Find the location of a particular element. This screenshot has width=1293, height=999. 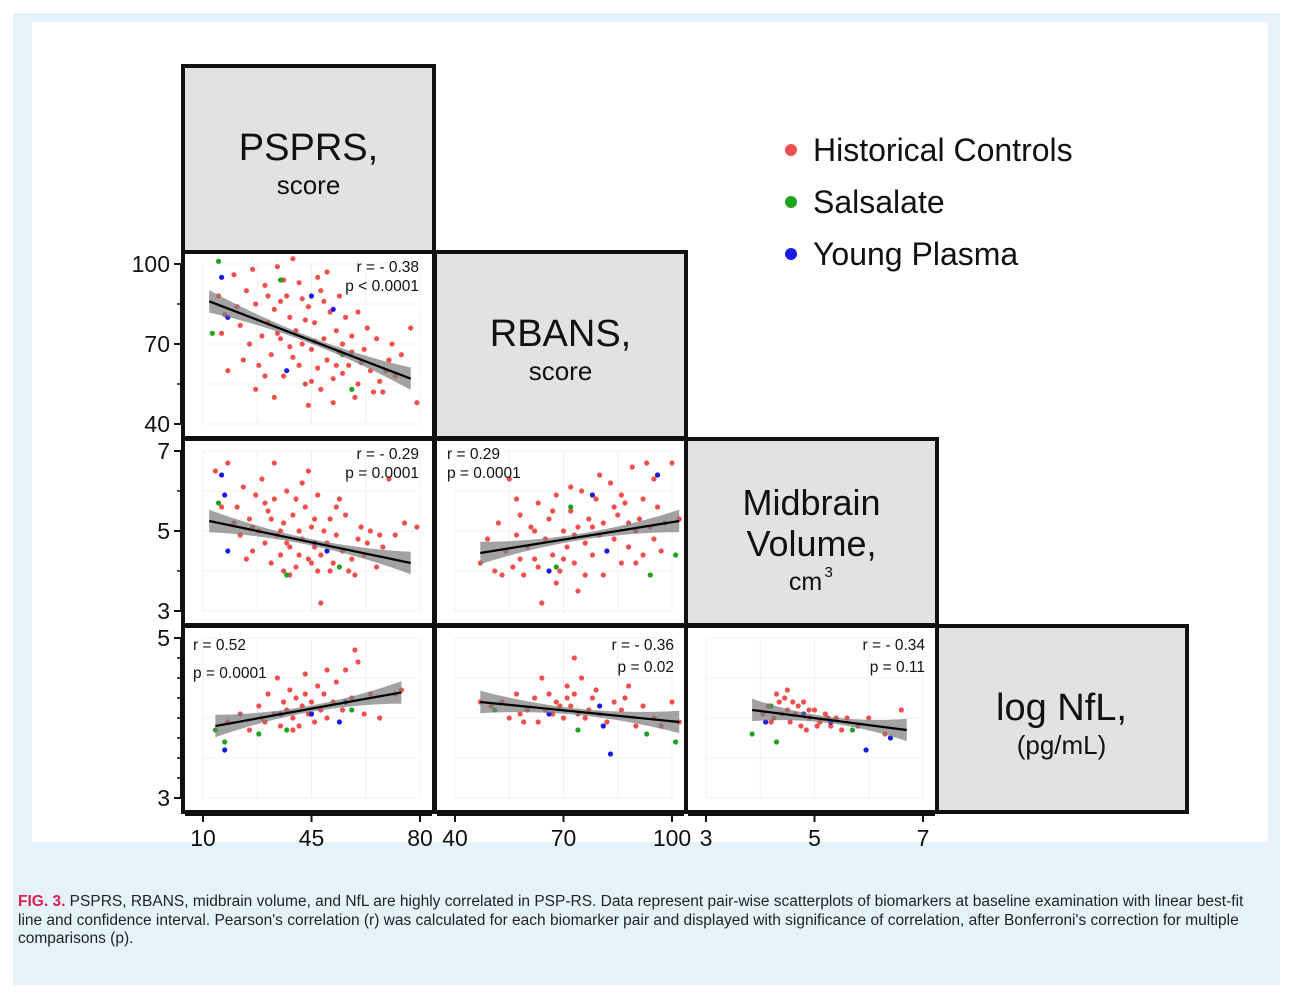

correlation-p-label: p < 0.0001 is located at coordinates (382, 286).